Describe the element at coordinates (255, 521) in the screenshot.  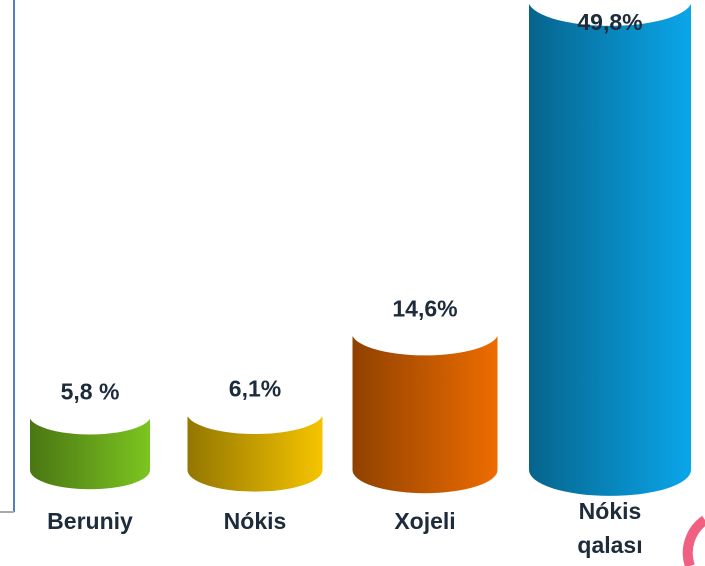
I see `category-label: Nókis` at that location.